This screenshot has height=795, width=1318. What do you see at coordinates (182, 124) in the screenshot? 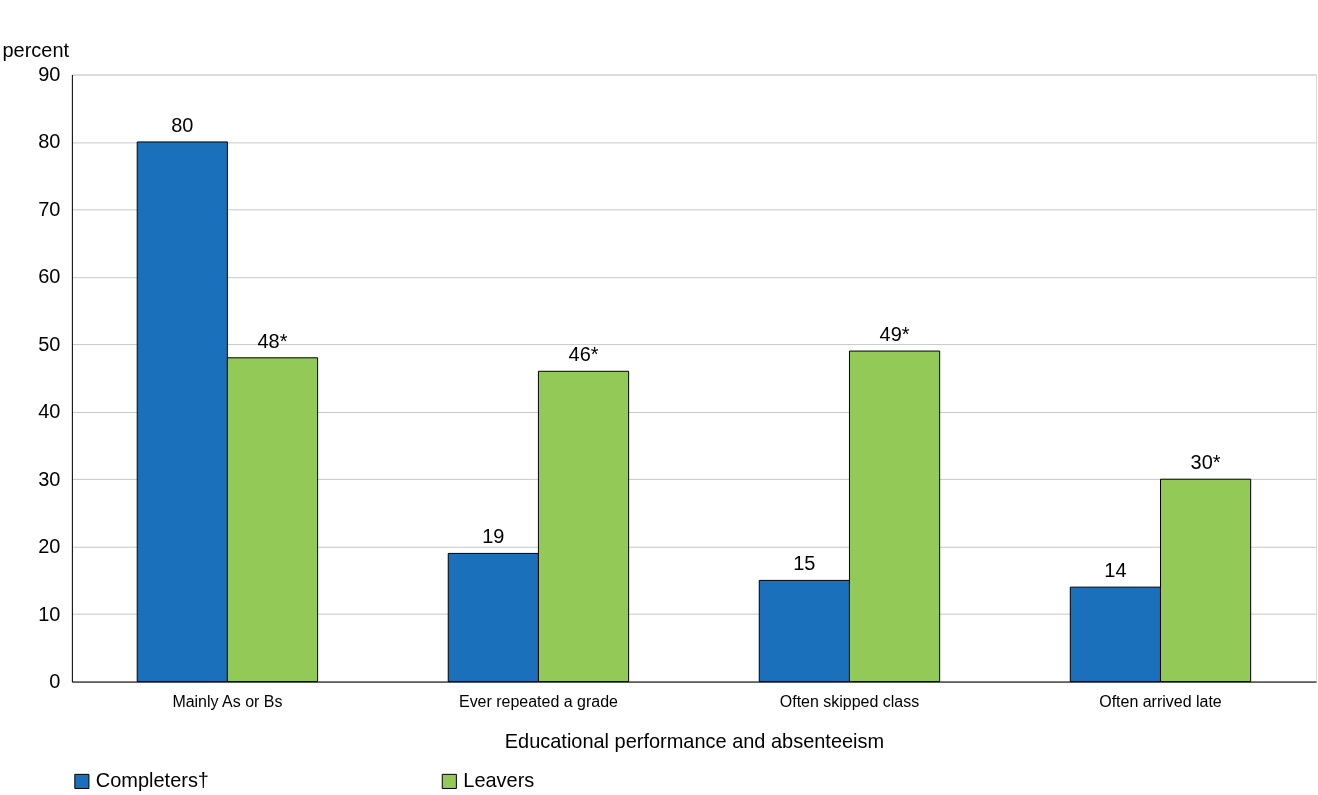
I see `data-label: 80` at bounding box center [182, 124].